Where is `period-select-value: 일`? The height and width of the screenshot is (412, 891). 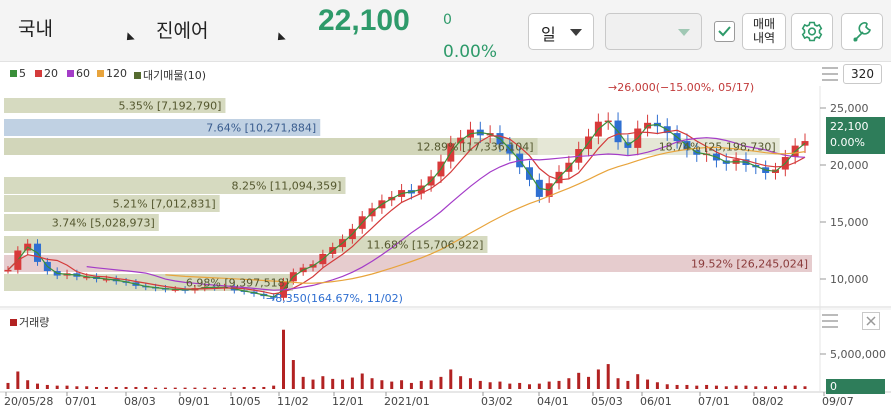
period-select-value: 일 is located at coordinates (548, 34).